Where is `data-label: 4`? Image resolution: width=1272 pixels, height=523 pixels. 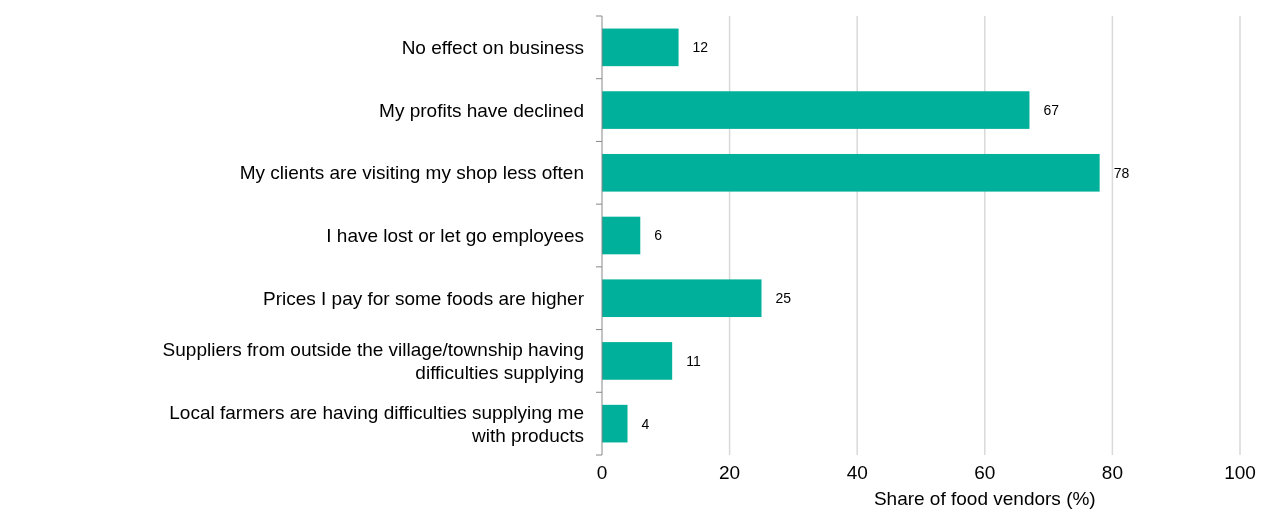
data-label: 4 is located at coordinates (645, 423).